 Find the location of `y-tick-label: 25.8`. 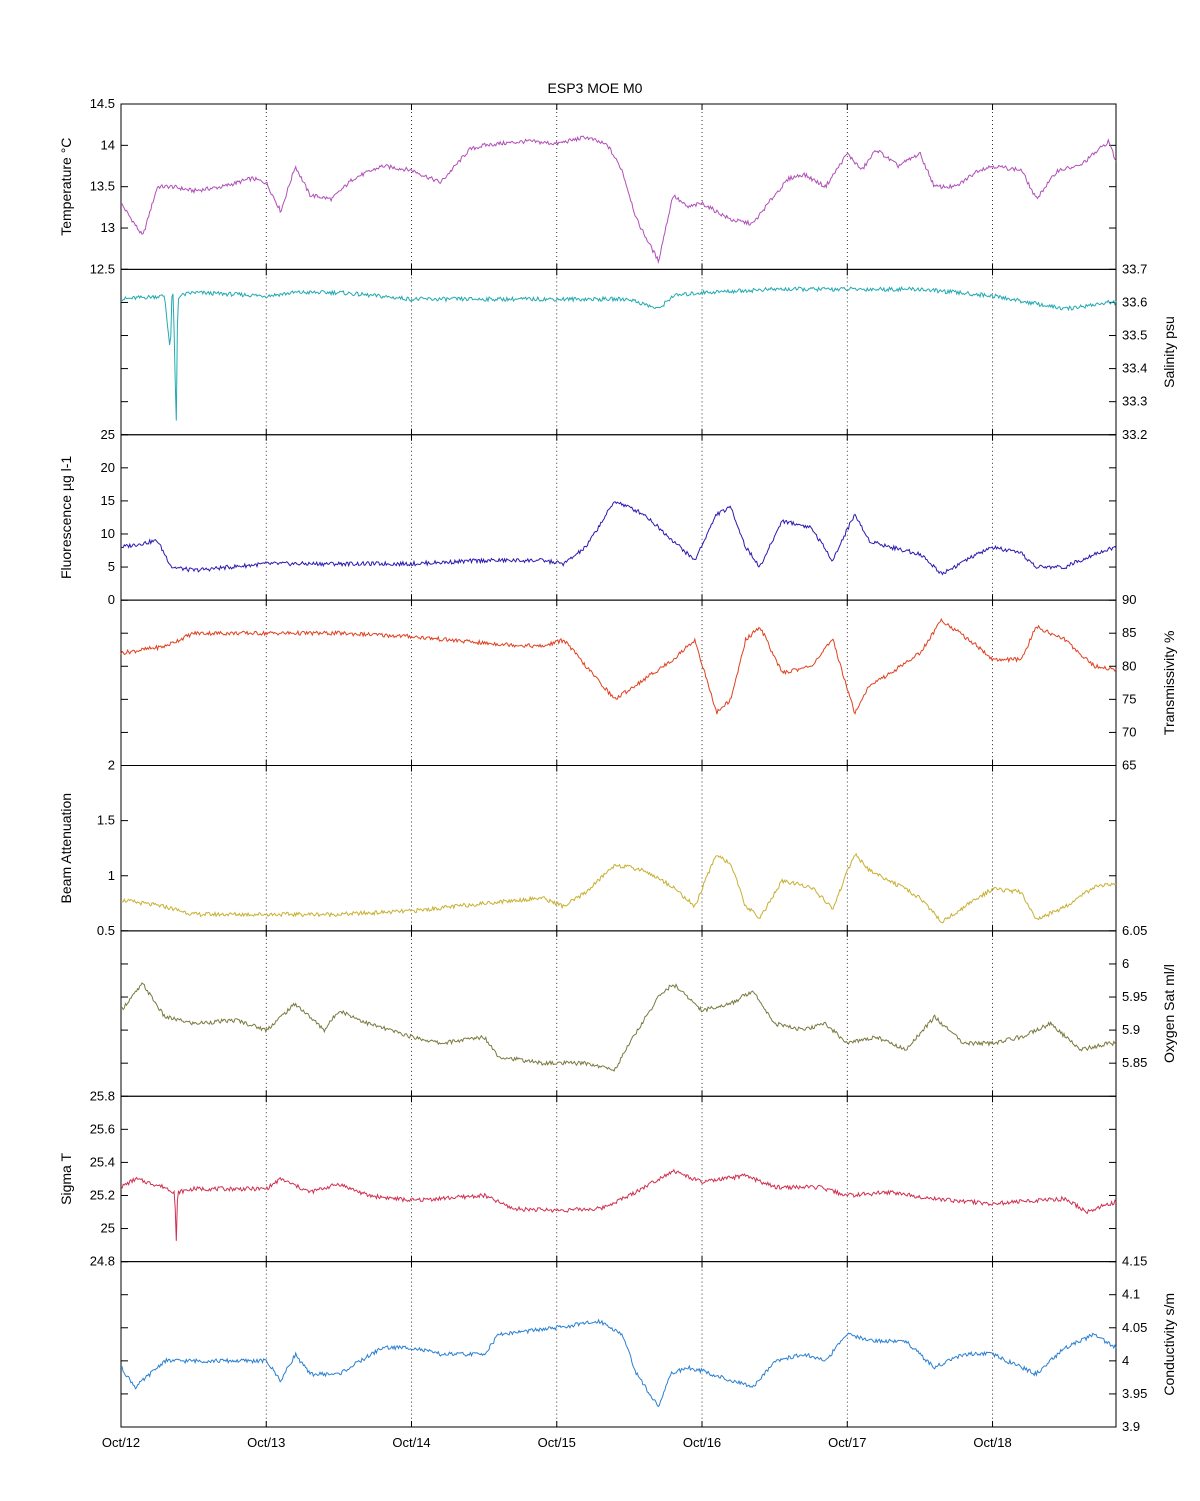

y-tick-label: 25.8 is located at coordinates (102, 1095).